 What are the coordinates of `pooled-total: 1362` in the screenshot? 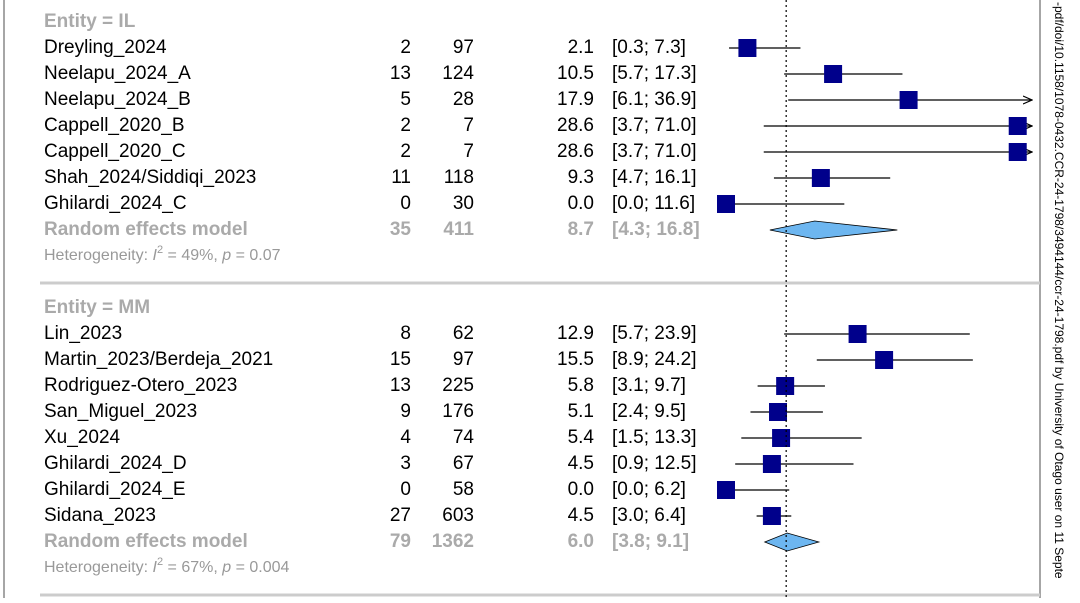 It's located at (453, 541).